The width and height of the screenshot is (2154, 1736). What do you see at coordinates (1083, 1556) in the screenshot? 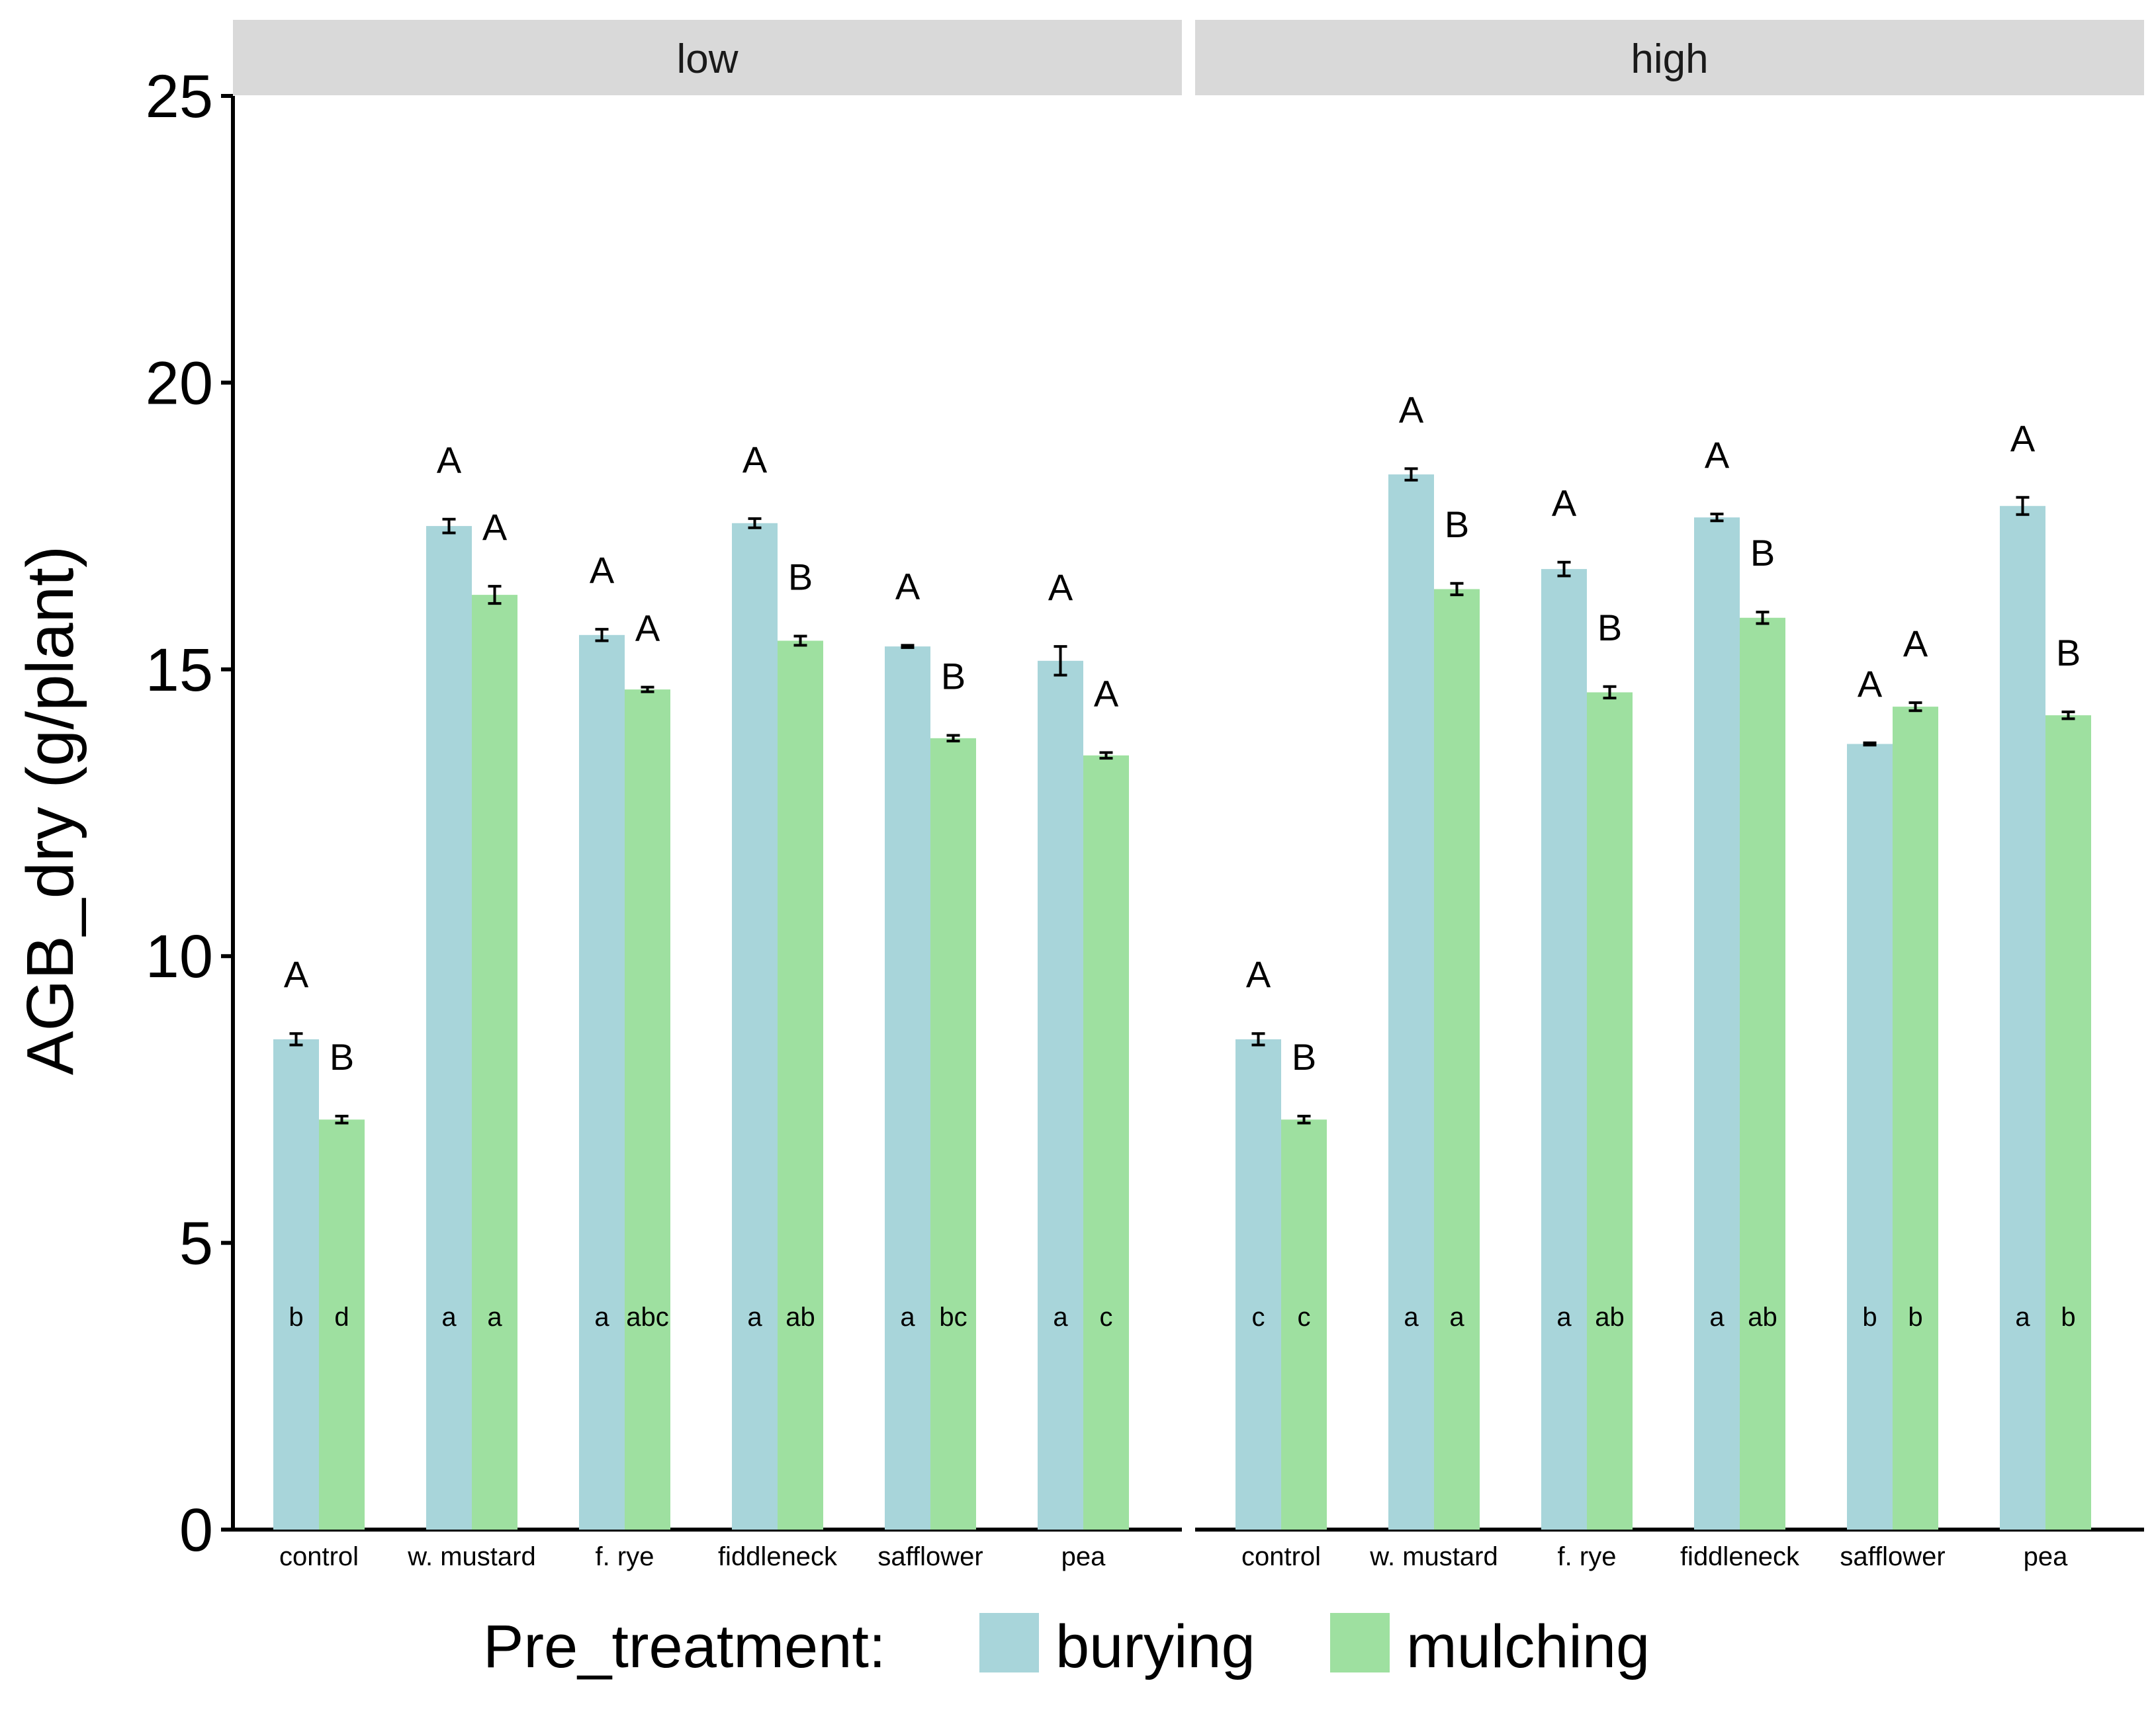
I see `x-tick-label: pea` at bounding box center [1083, 1556].